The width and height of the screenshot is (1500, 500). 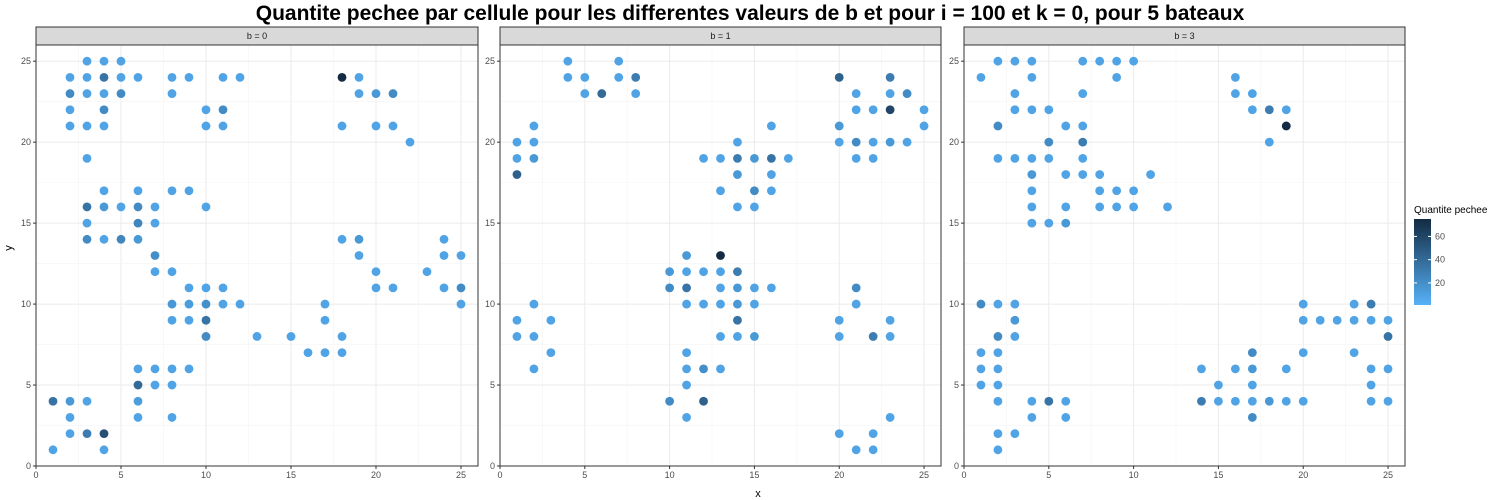 I want to click on x-tick-label: 20, so click(x=839, y=475).